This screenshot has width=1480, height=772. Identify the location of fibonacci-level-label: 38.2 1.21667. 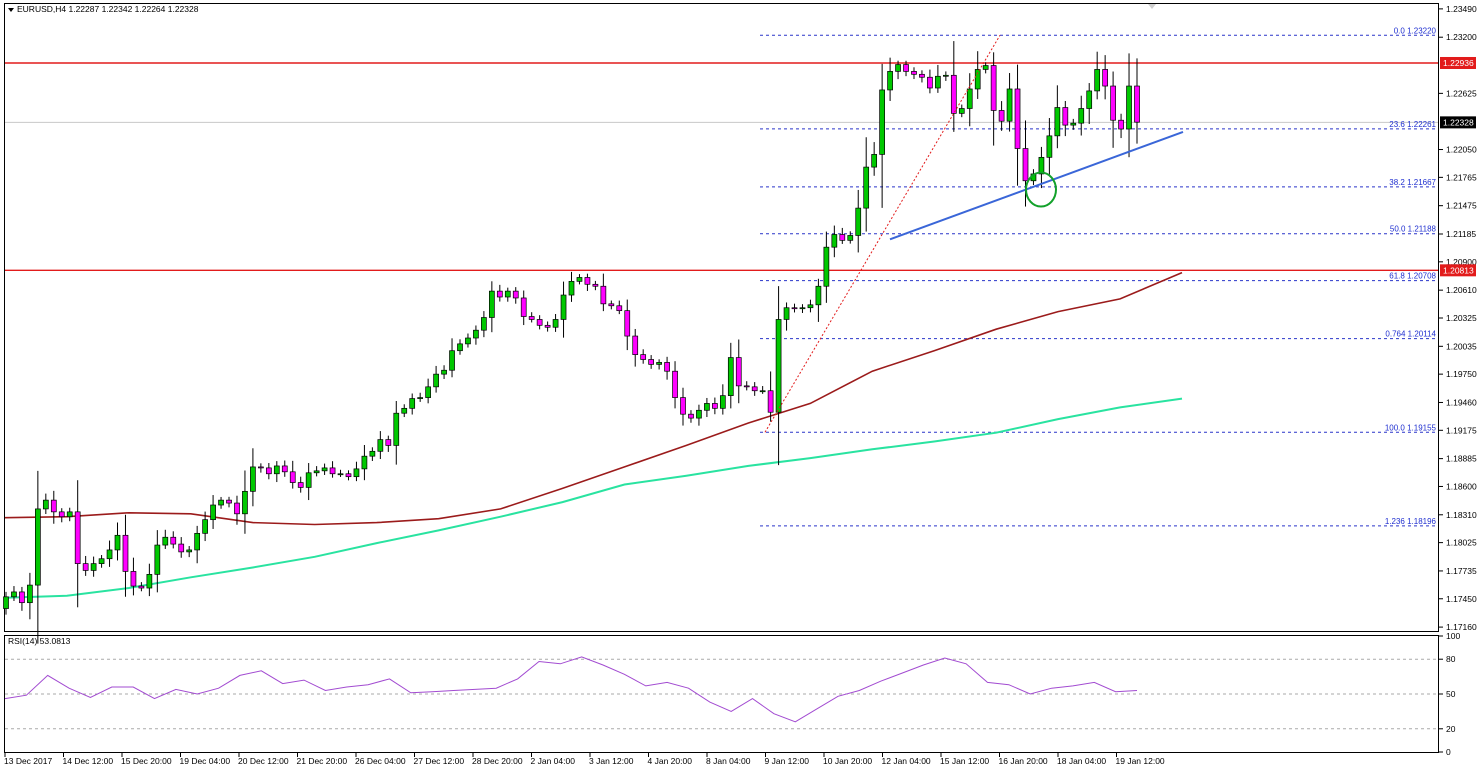
(1412, 182).